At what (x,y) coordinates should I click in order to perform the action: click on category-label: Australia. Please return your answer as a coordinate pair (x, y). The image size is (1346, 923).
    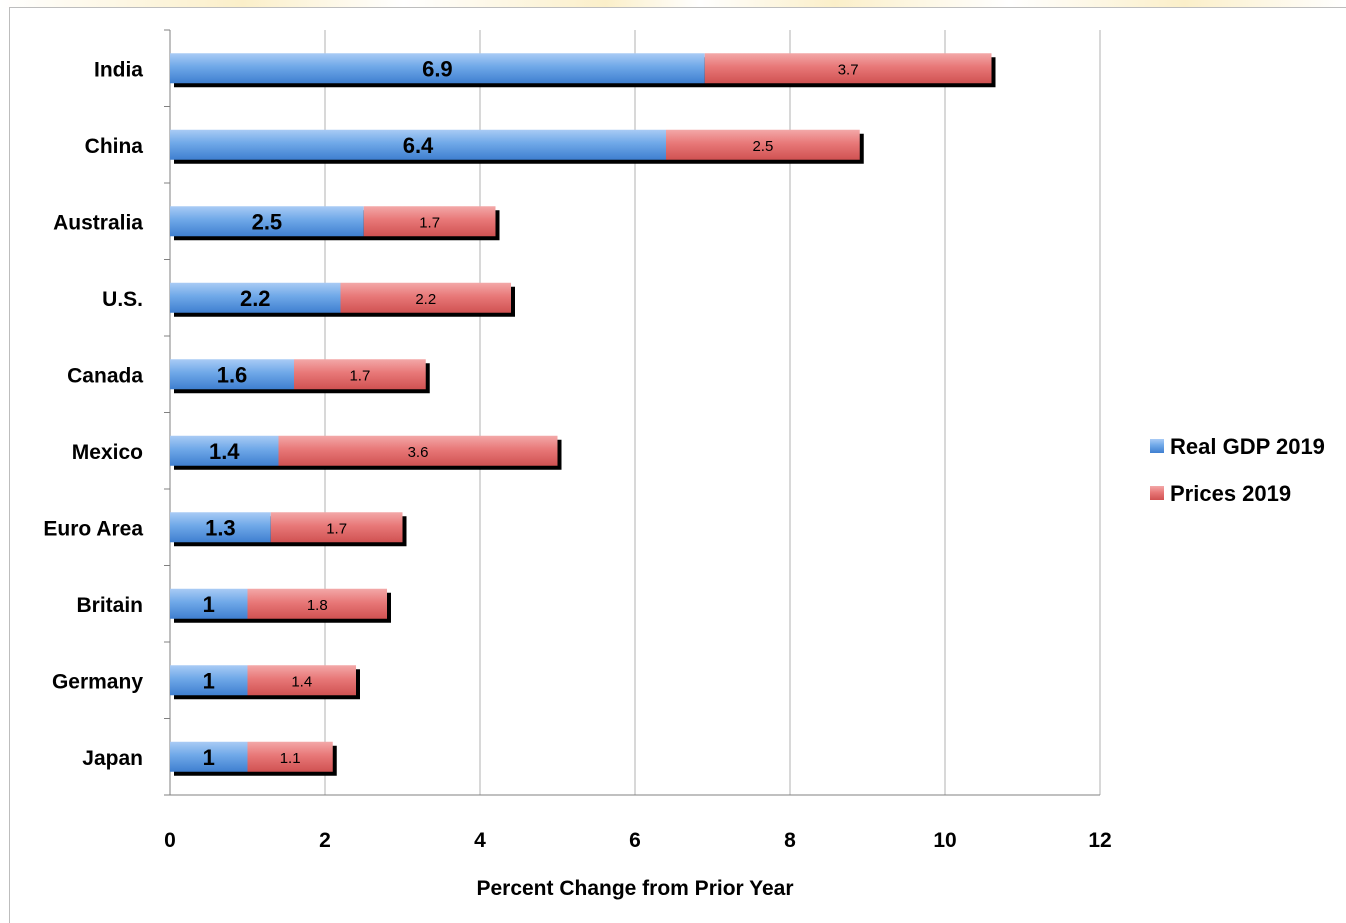
    Looking at the image, I should click on (98, 222).